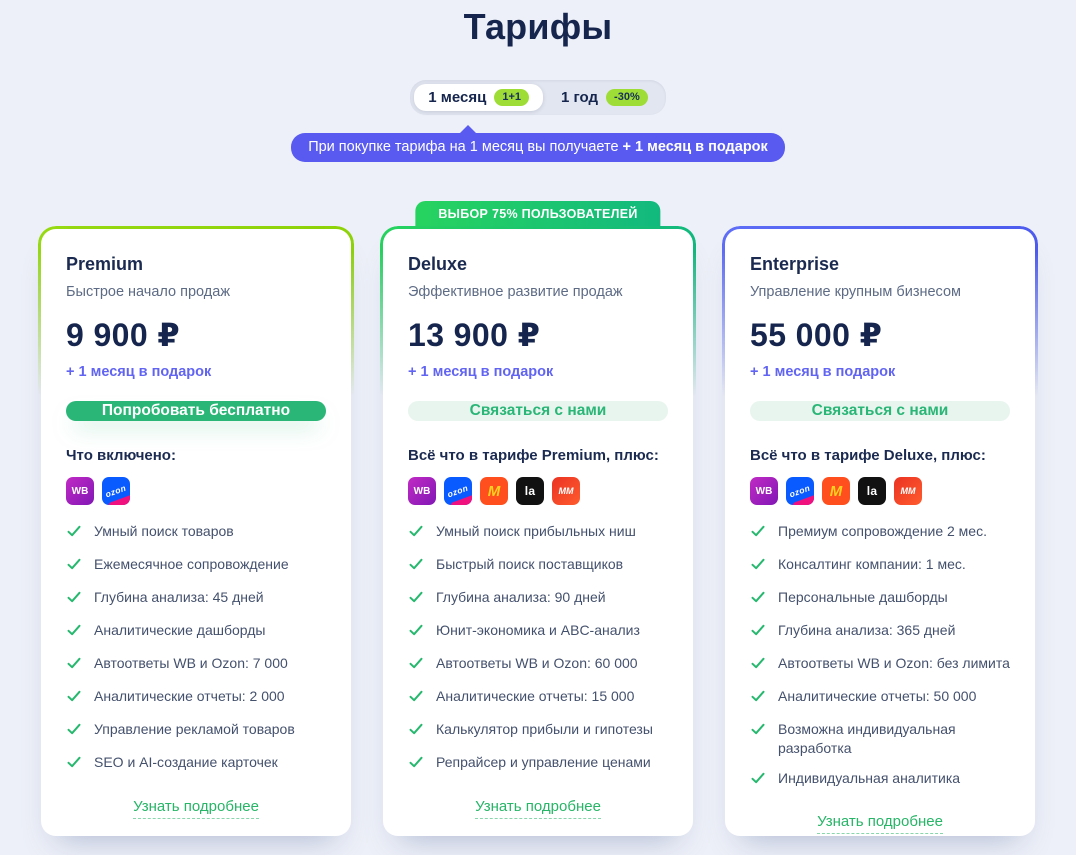 This screenshot has width=1076, height=855. I want to click on feature-item: Глубина анализа: 90 дней, so click(538, 599).